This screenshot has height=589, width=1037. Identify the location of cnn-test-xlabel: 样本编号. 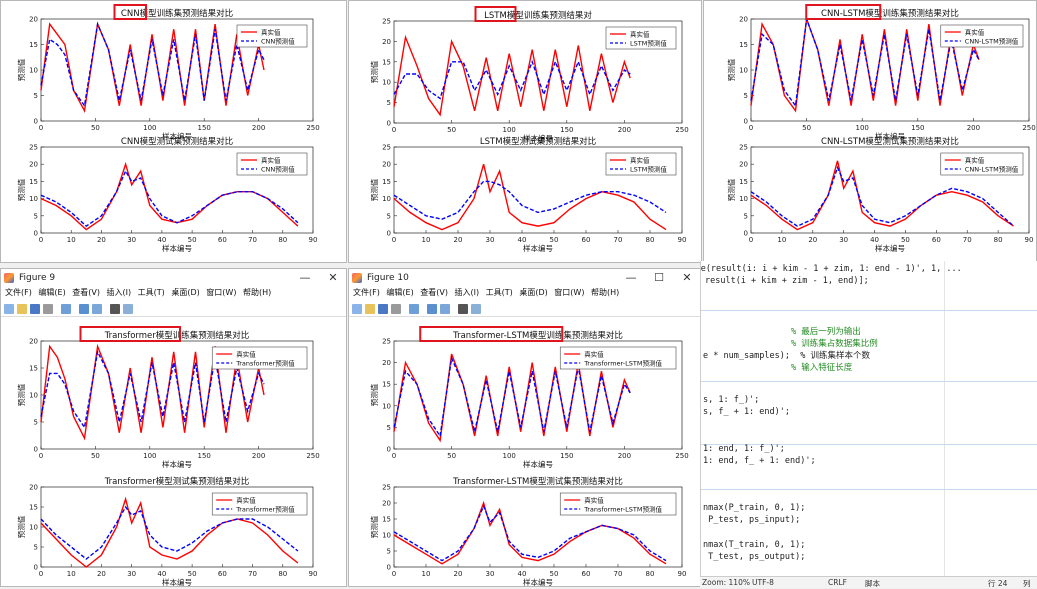
(177, 248).